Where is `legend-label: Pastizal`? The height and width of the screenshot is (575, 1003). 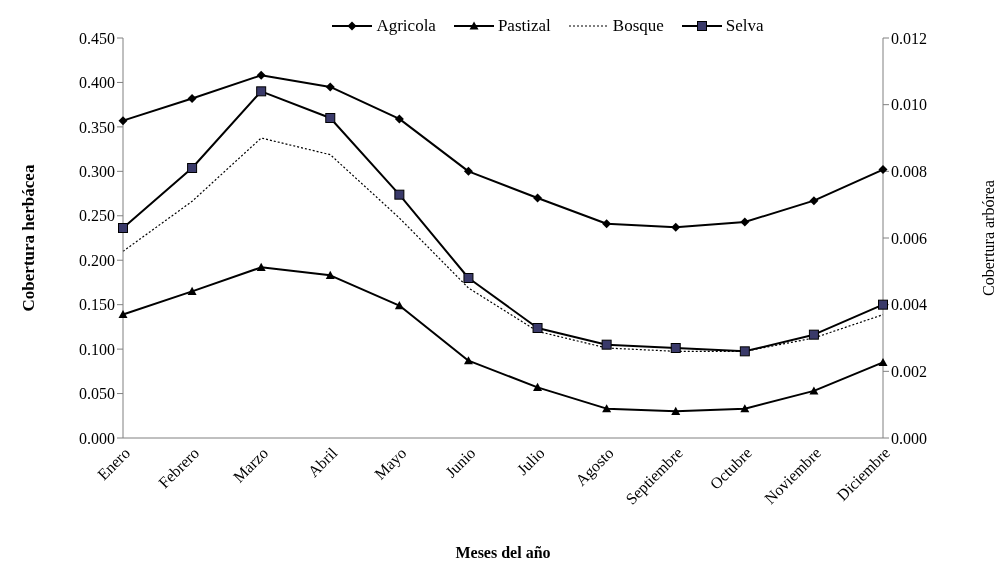
legend-label: Pastizal is located at coordinates (524, 26).